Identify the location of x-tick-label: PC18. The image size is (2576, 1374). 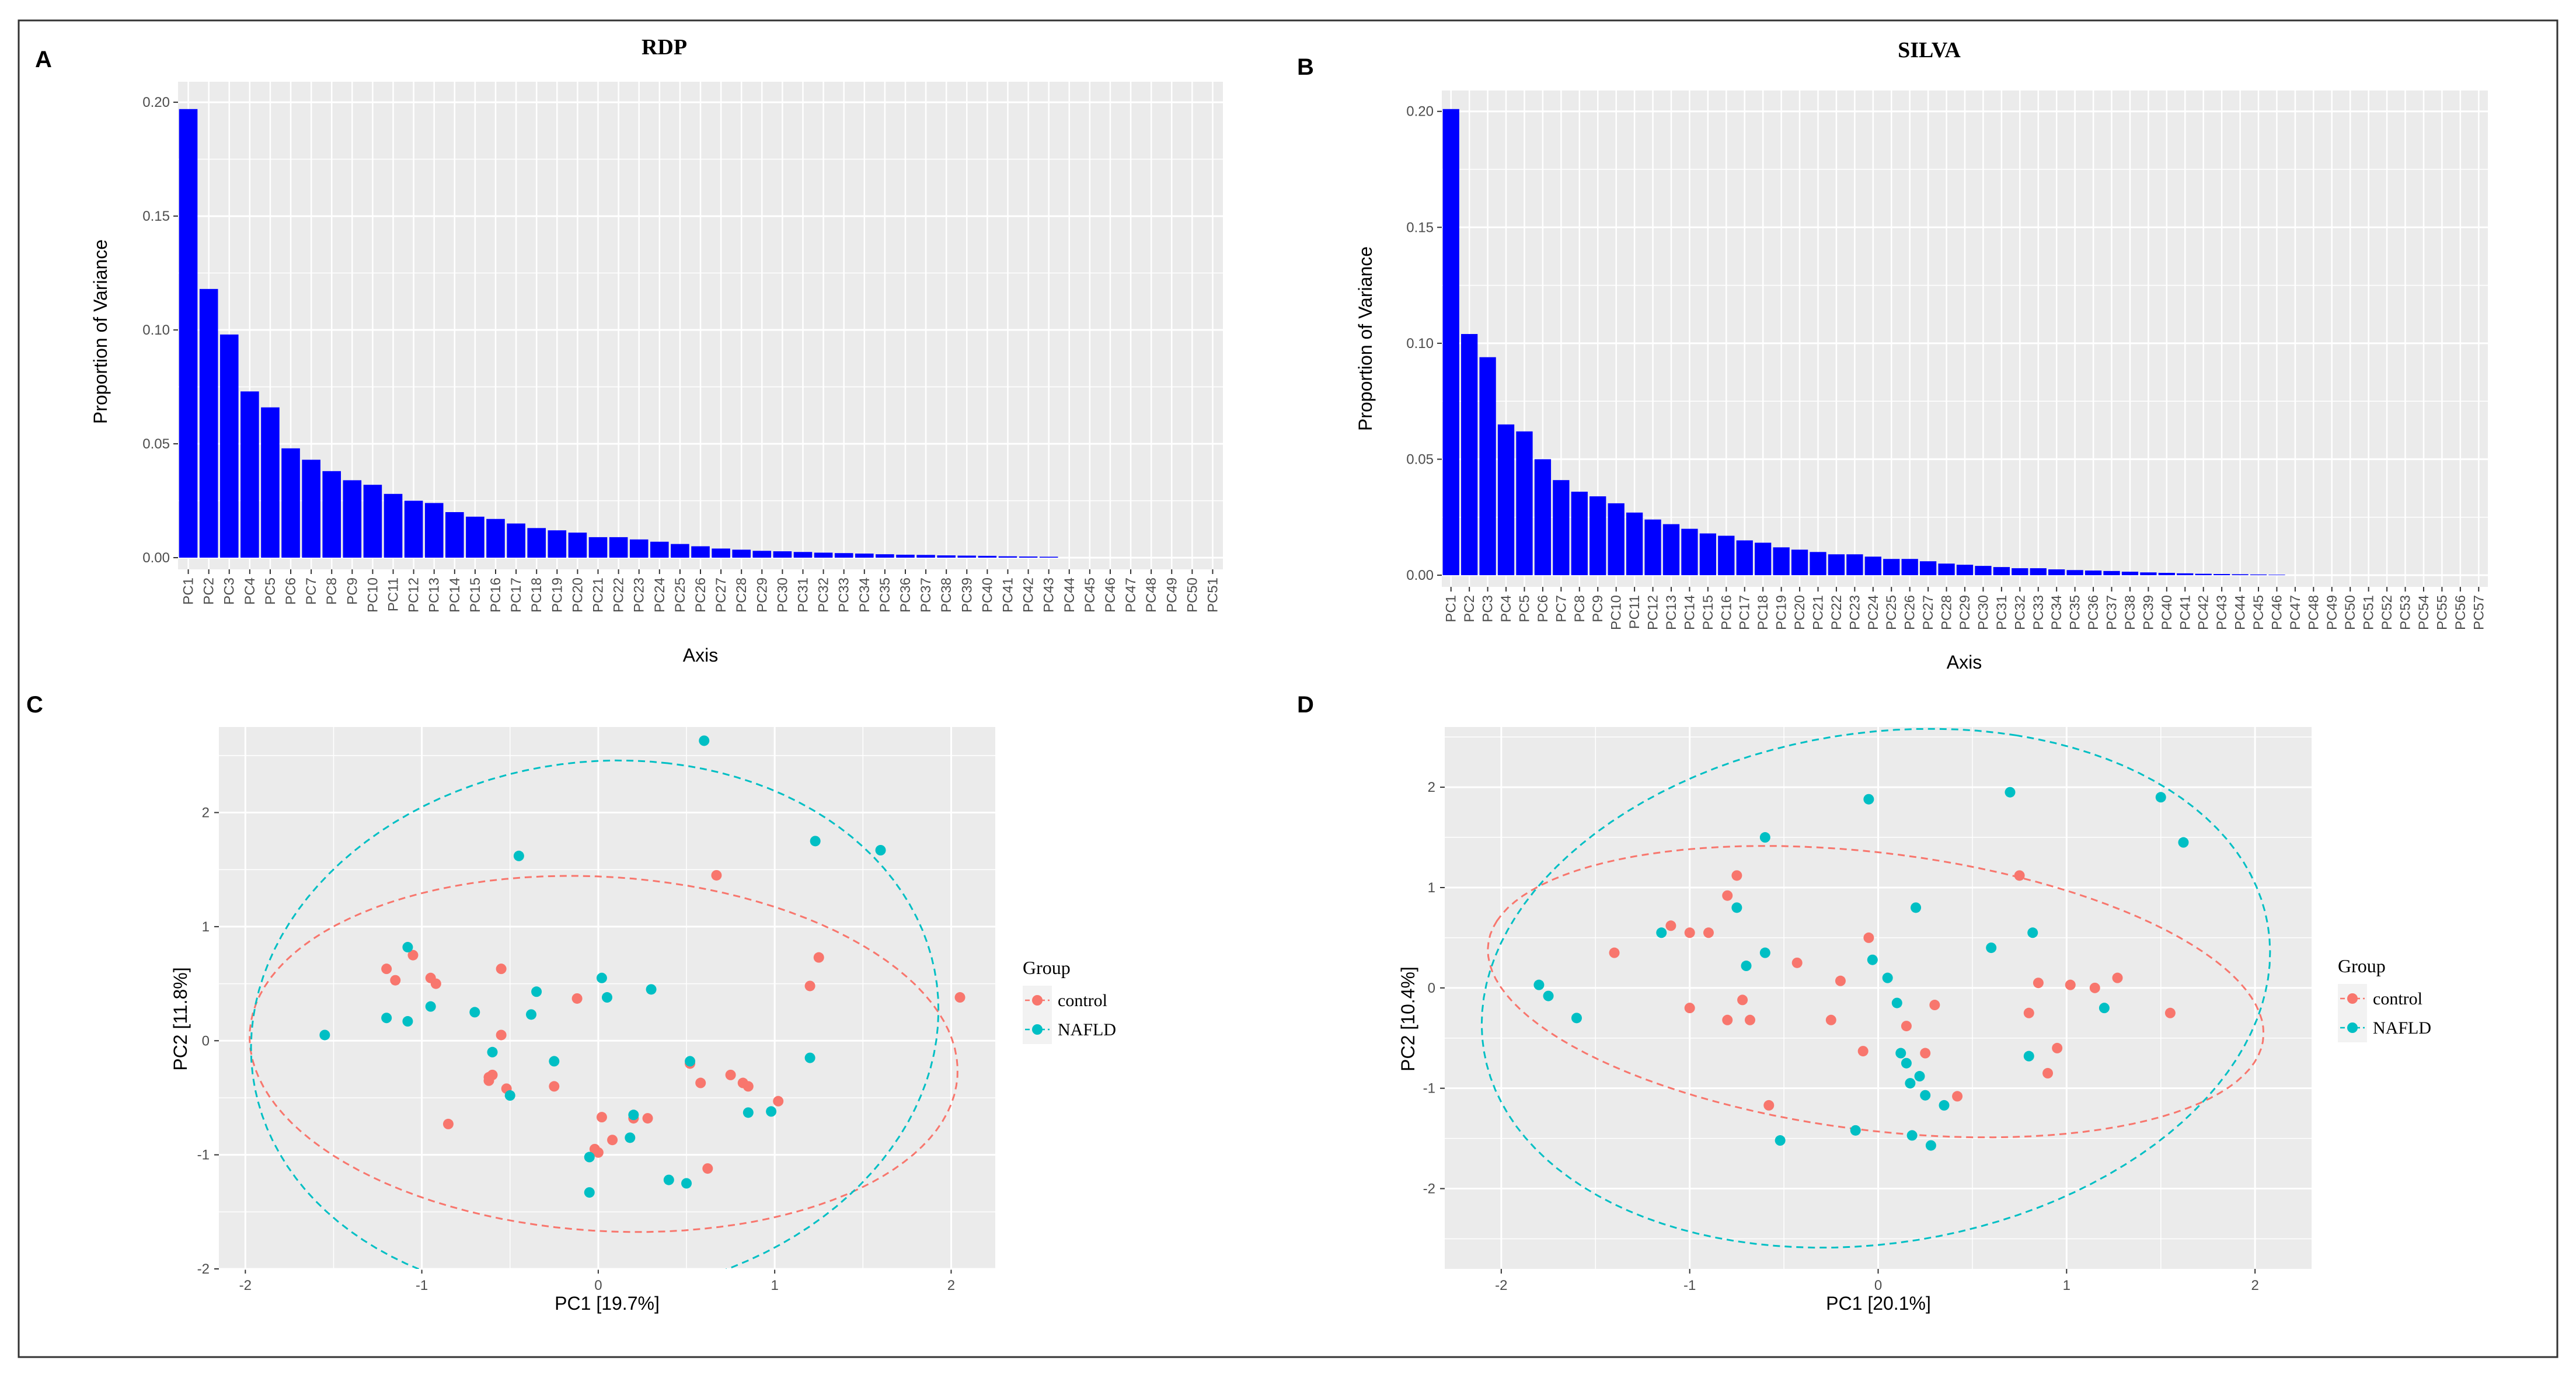
(537, 595).